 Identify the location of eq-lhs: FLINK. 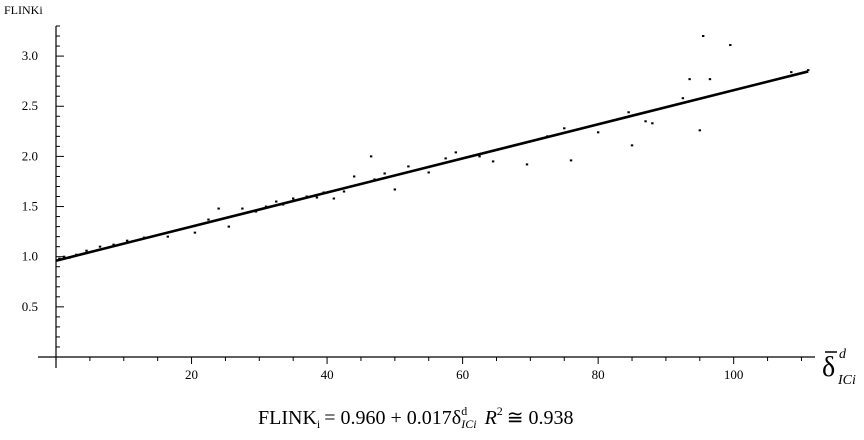
(287, 418).